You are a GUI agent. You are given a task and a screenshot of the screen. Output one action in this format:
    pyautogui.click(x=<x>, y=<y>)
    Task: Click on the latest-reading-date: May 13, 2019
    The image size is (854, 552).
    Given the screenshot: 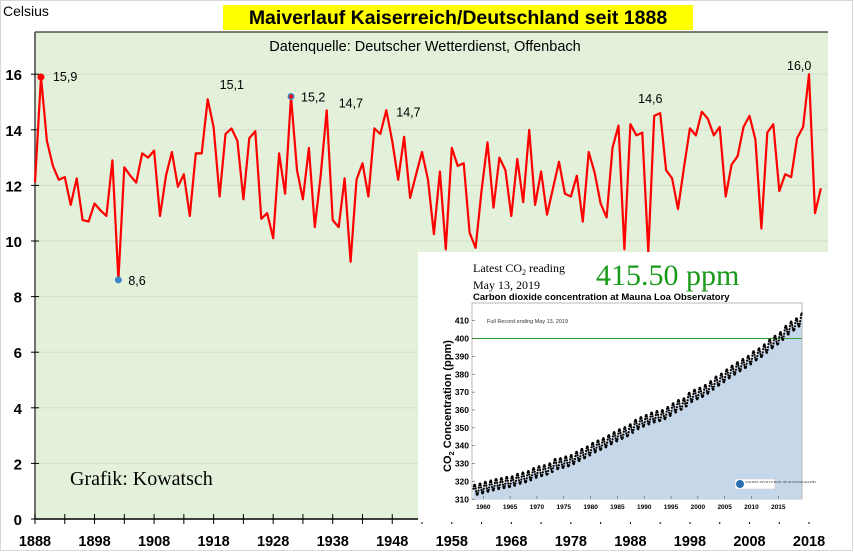 What is the action you would take?
    pyautogui.click(x=506, y=285)
    